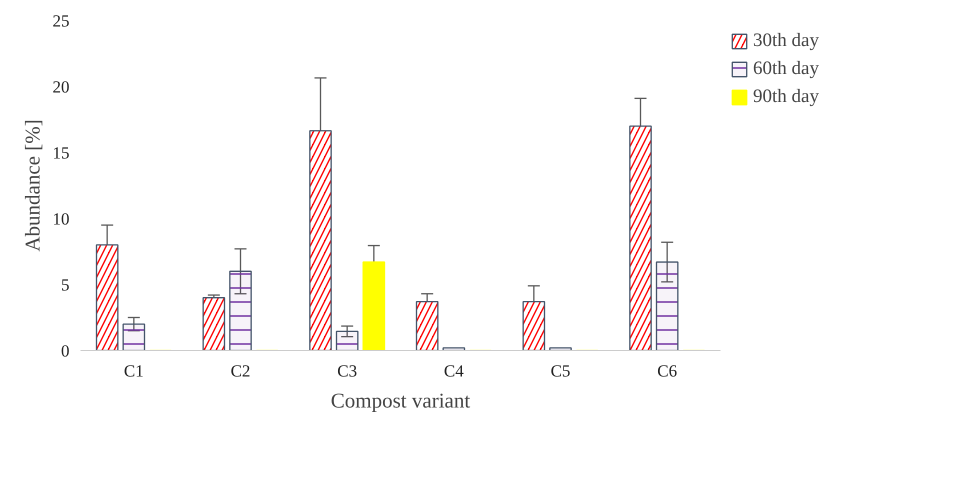 The width and height of the screenshot is (970, 479). Describe the element at coordinates (454, 371) in the screenshot. I see `x-tick-label: C4` at that location.